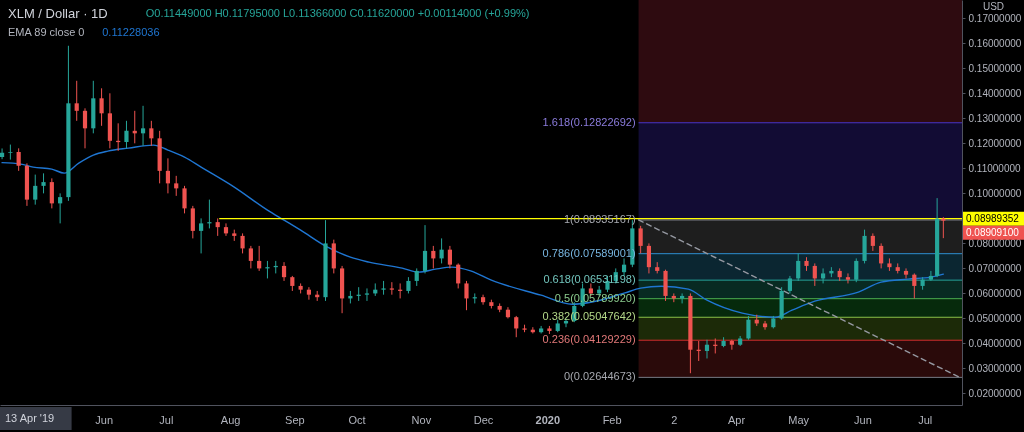  I want to click on x-tick-label: Aug, so click(230, 419).